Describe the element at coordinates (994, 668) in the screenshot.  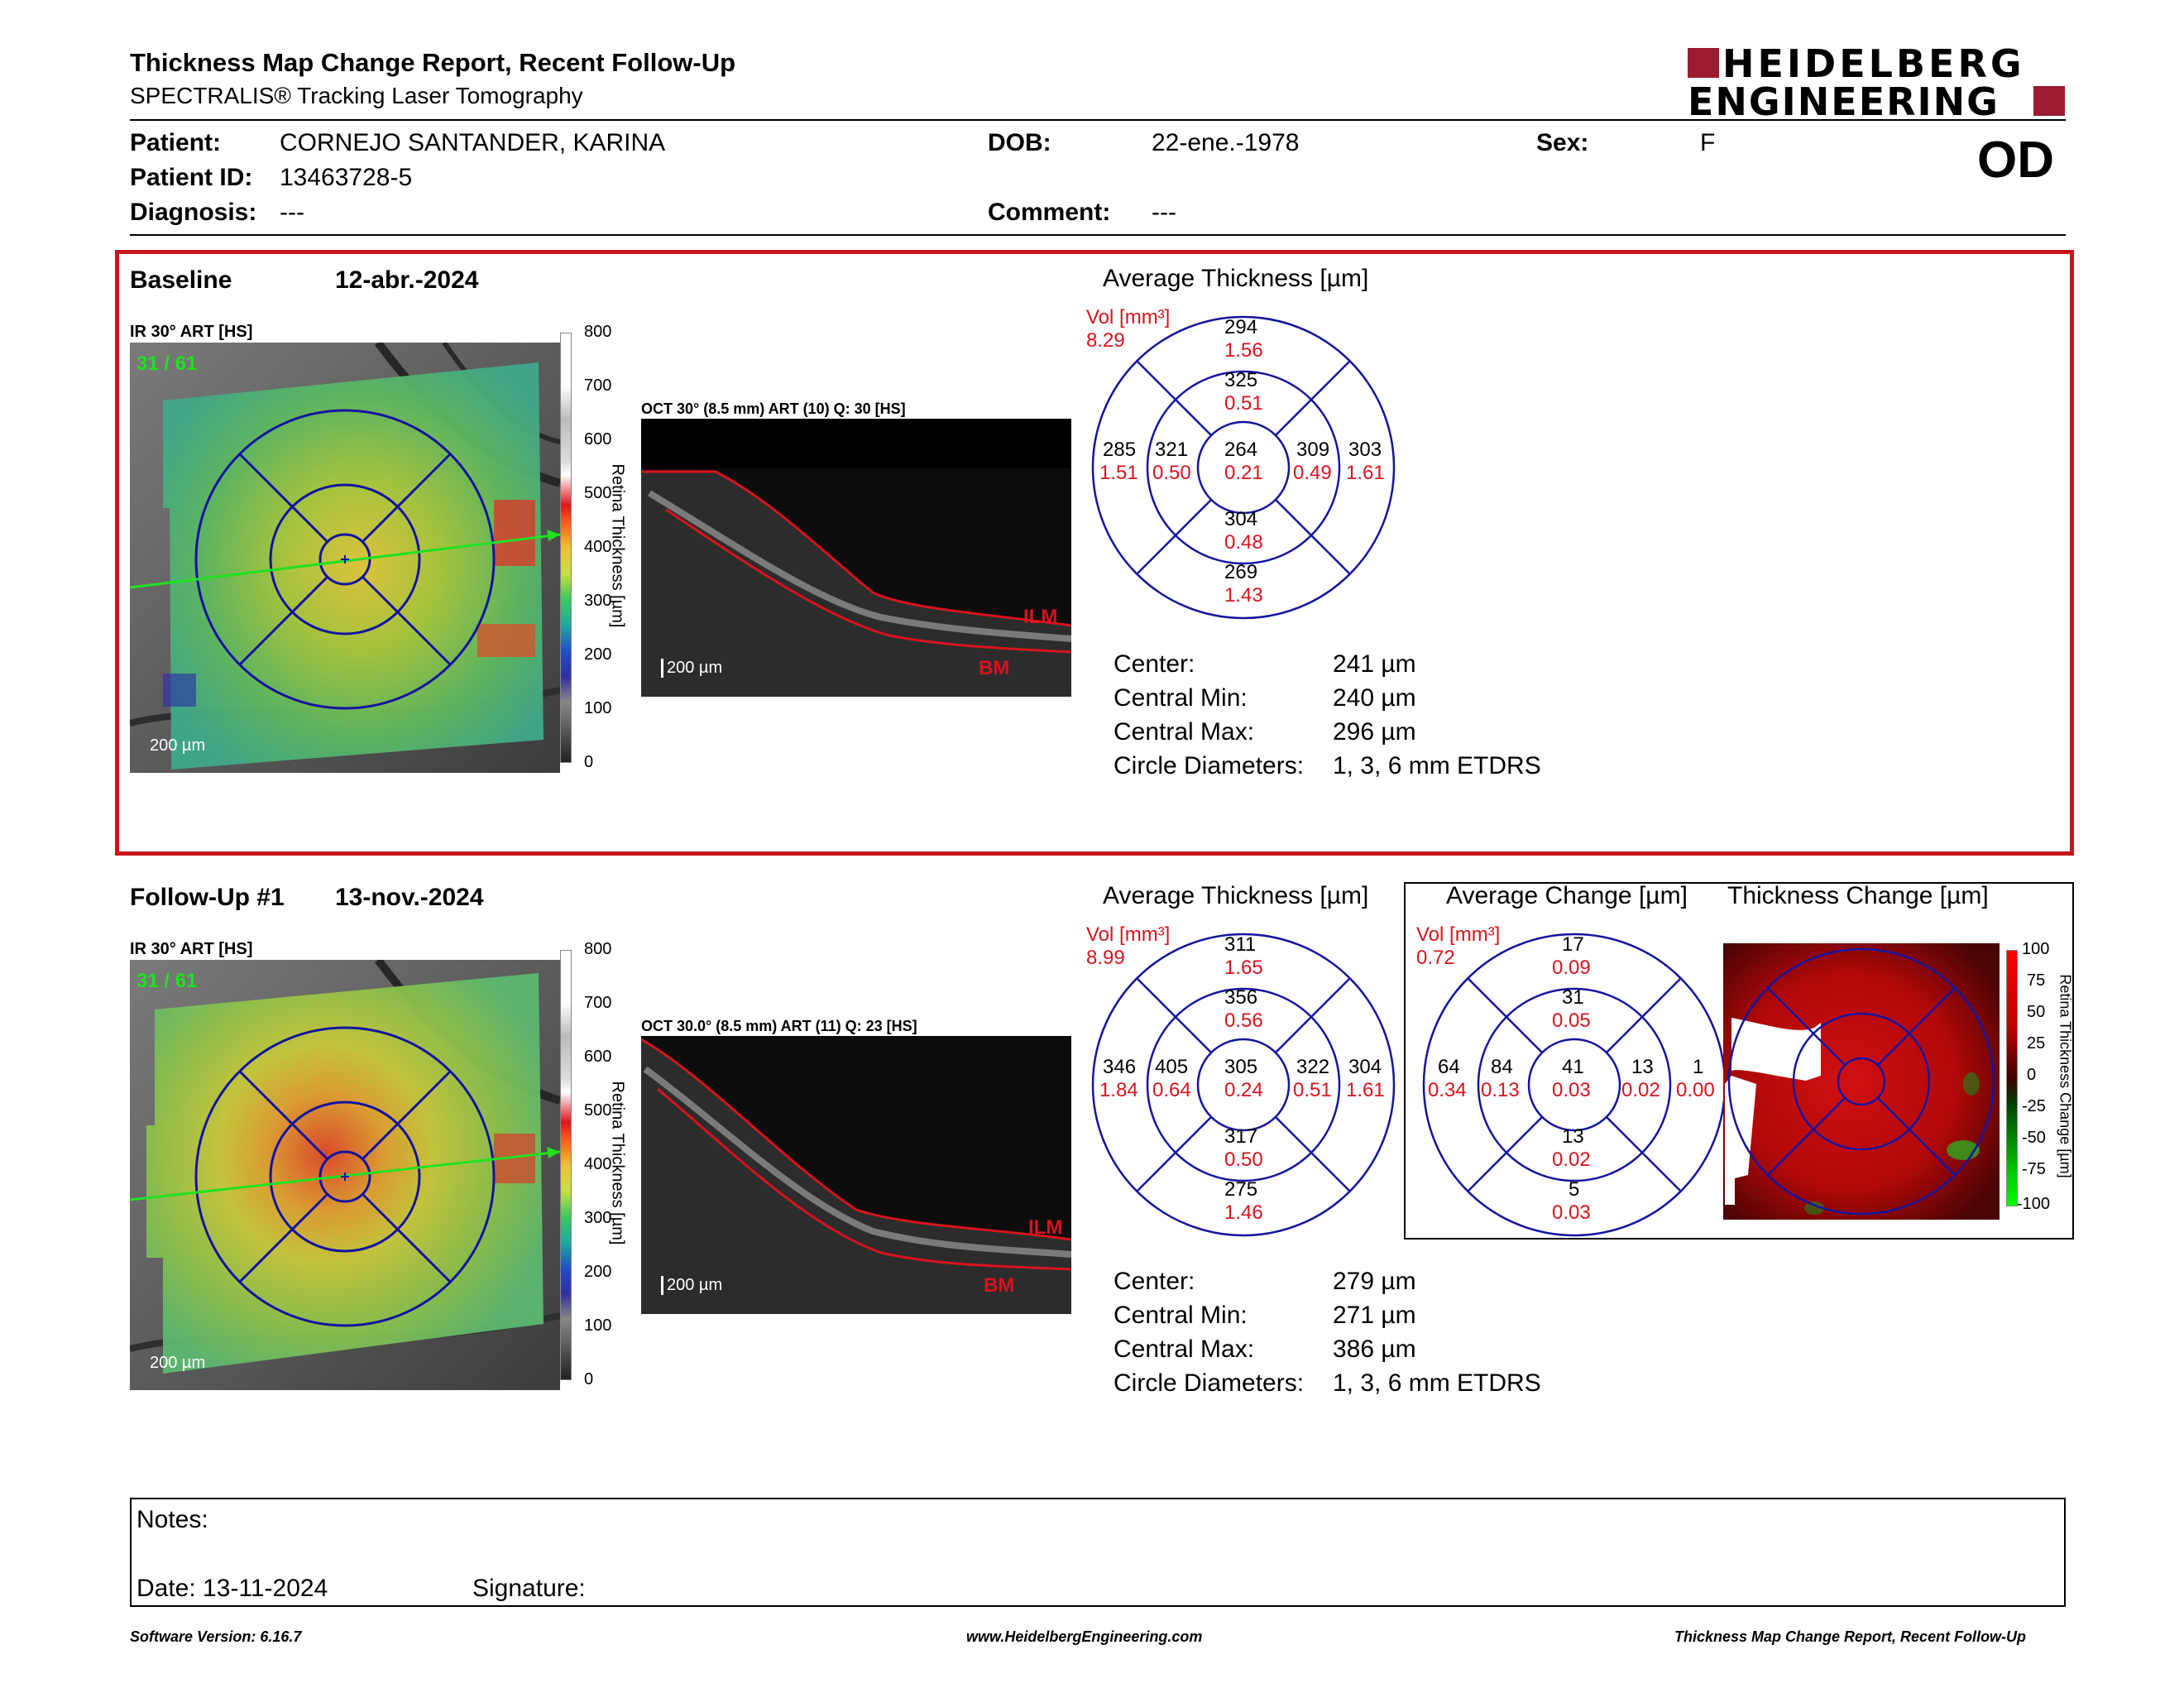
I see `baseline-oct-bm-label: BM` at that location.